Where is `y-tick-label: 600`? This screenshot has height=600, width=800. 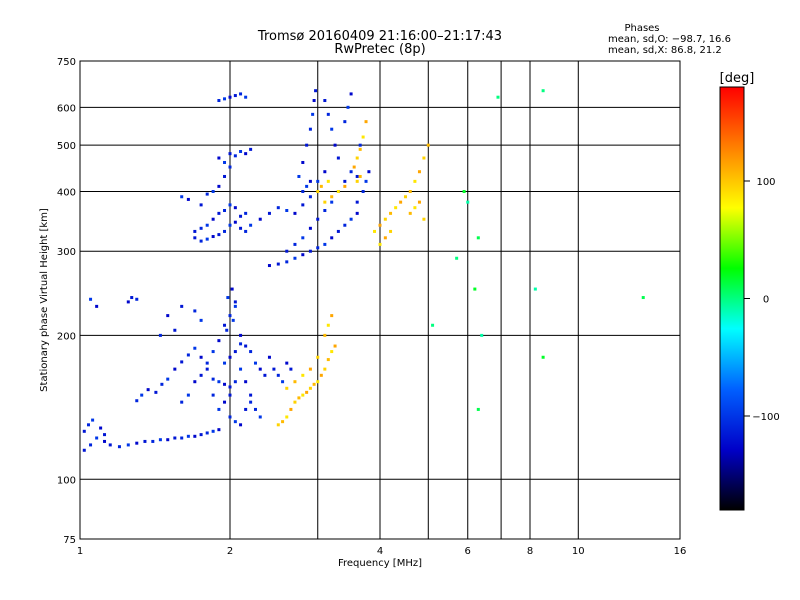
y-tick-label: 600 is located at coordinates (66, 108).